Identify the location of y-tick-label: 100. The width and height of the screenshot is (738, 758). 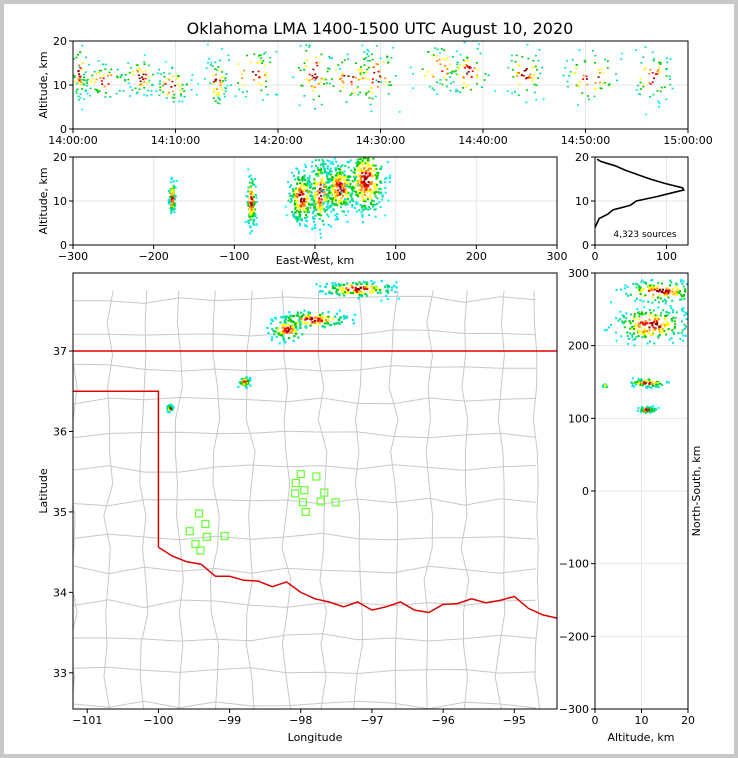
(578, 418).